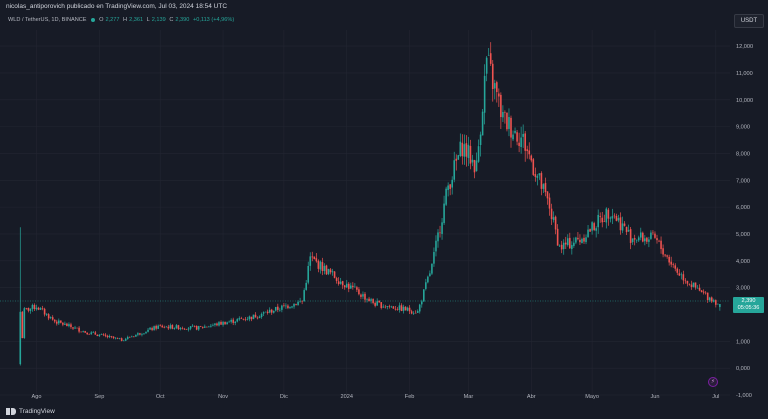 This screenshot has height=419, width=768. I want to click on y-tick-label: 7,000, so click(743, 181).